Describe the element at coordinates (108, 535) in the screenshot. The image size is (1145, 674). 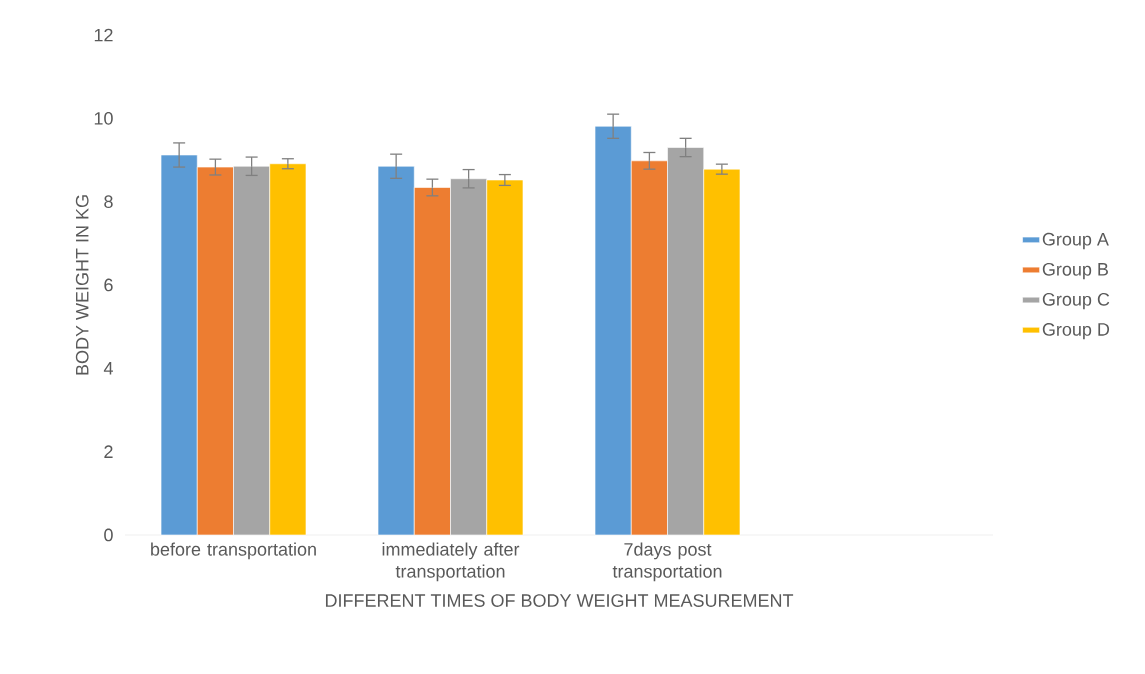
I see `y-tick-label: 0` at that location.